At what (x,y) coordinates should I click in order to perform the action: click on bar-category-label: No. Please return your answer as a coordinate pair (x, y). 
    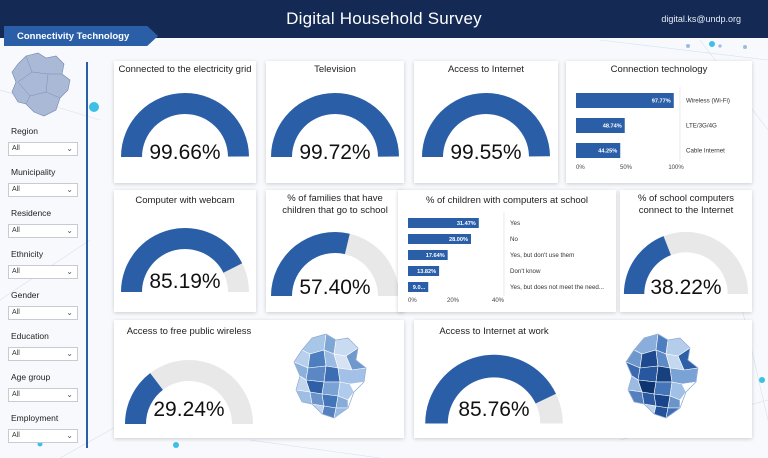
    Looking at the image, I should click on (514, 239).